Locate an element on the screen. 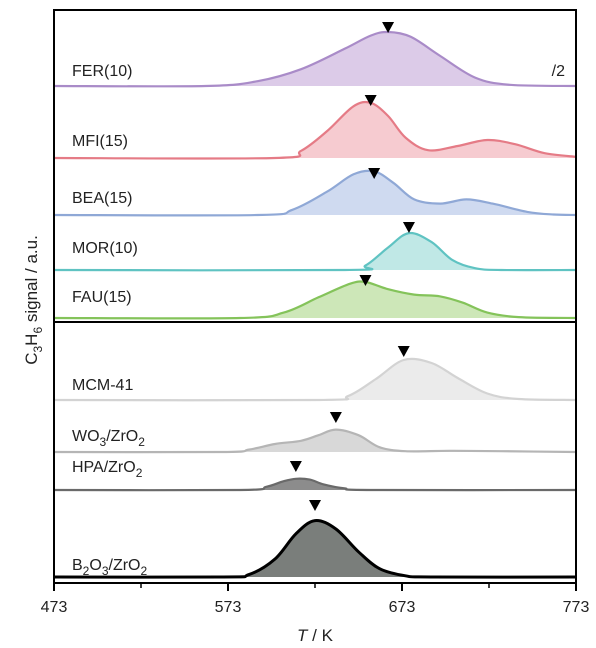  series-label-7-part: 2 is located at coordinates (139, 473).